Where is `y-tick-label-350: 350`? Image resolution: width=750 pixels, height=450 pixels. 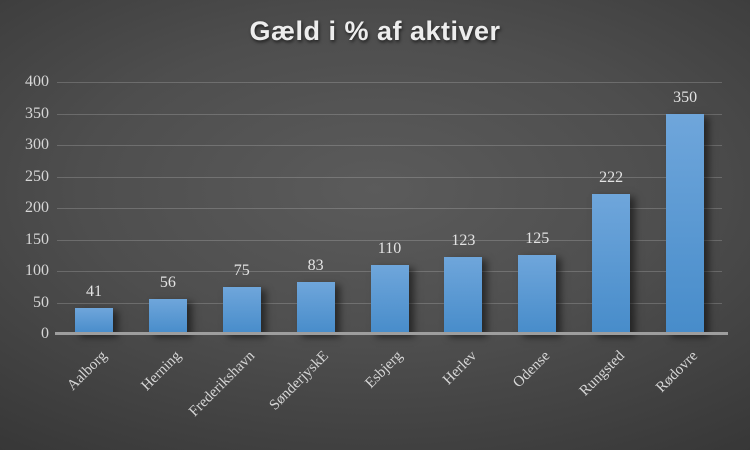
y-tick-label-350: 350 is located at coordinates (37, 113).